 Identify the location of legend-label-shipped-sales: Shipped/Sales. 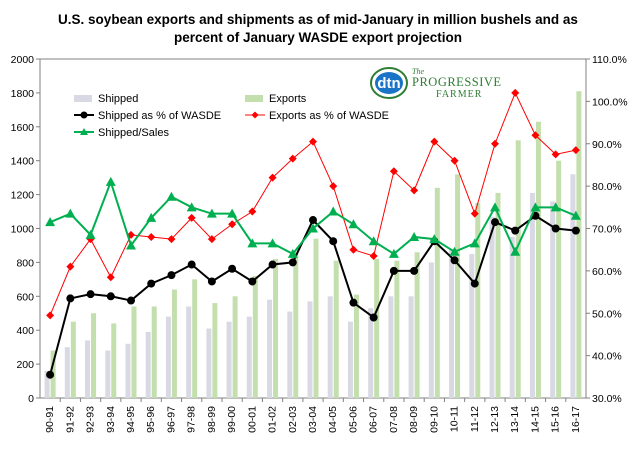
(133, 133).